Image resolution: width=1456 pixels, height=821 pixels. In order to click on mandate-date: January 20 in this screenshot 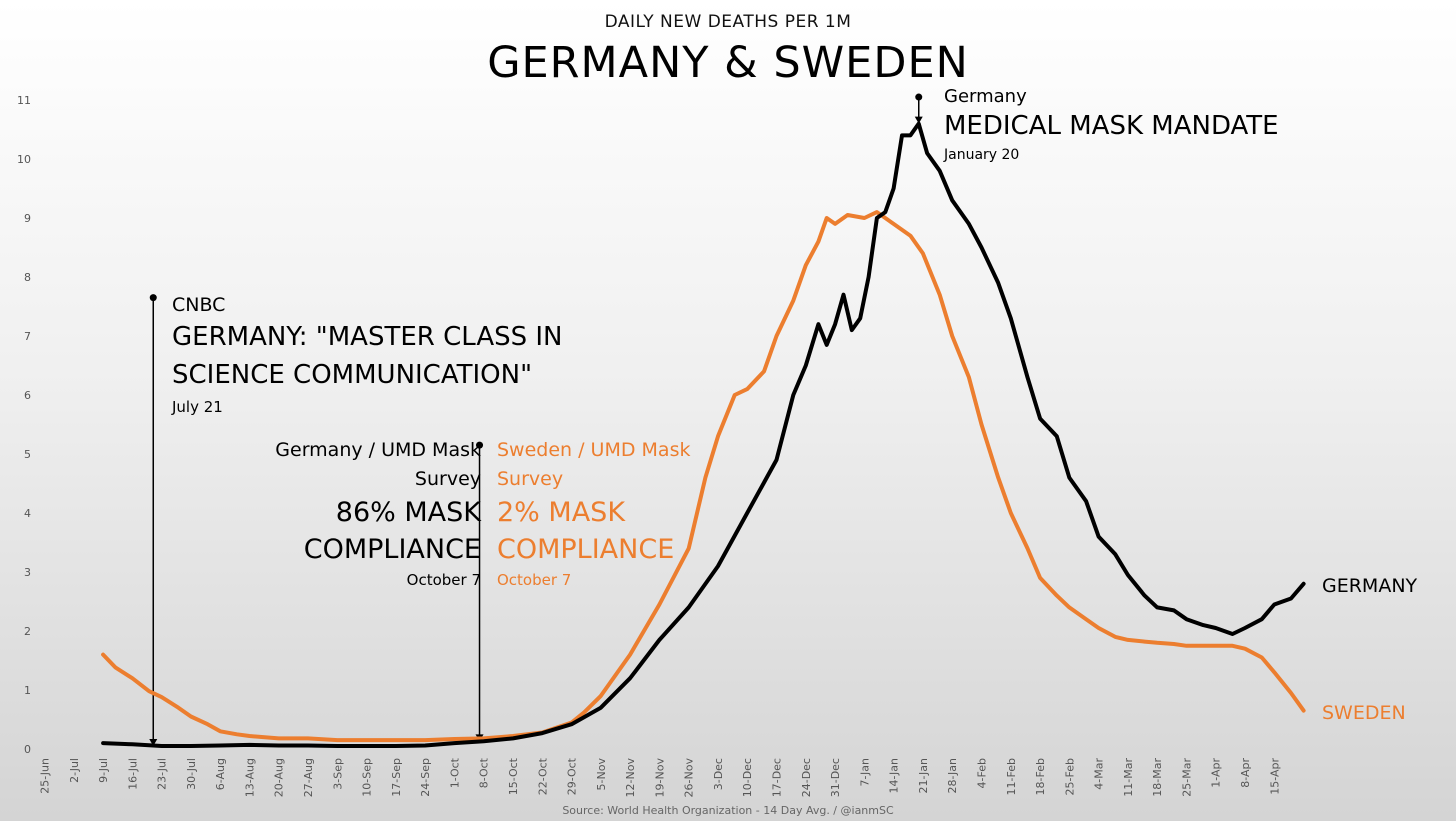, I will do `click(982, 155)`.